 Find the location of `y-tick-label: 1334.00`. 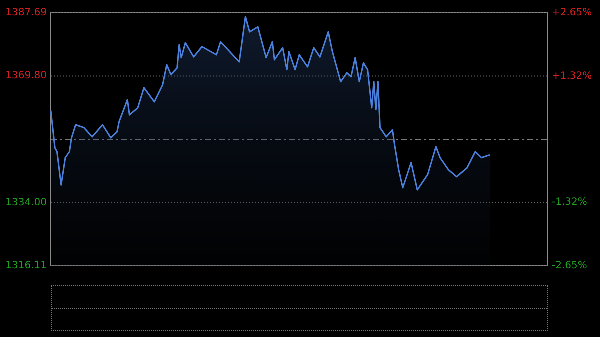

y-tick-label: 1334.00 is located at coordinates (26, 202).